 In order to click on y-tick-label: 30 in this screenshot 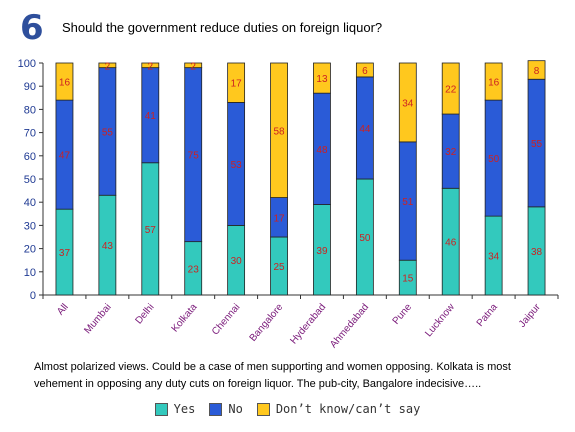, I will do `click(30, 226)`.